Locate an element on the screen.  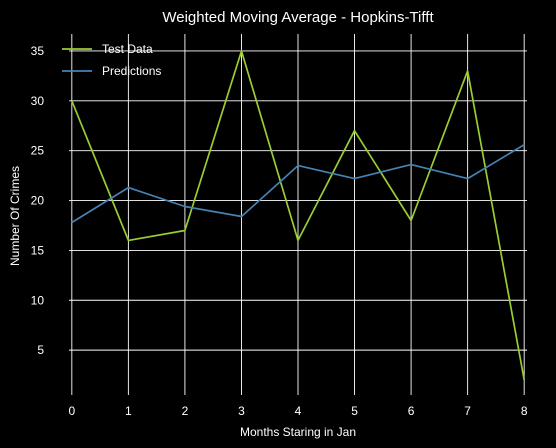
y-tick-label: 35 is located at coordinates (38, 51).